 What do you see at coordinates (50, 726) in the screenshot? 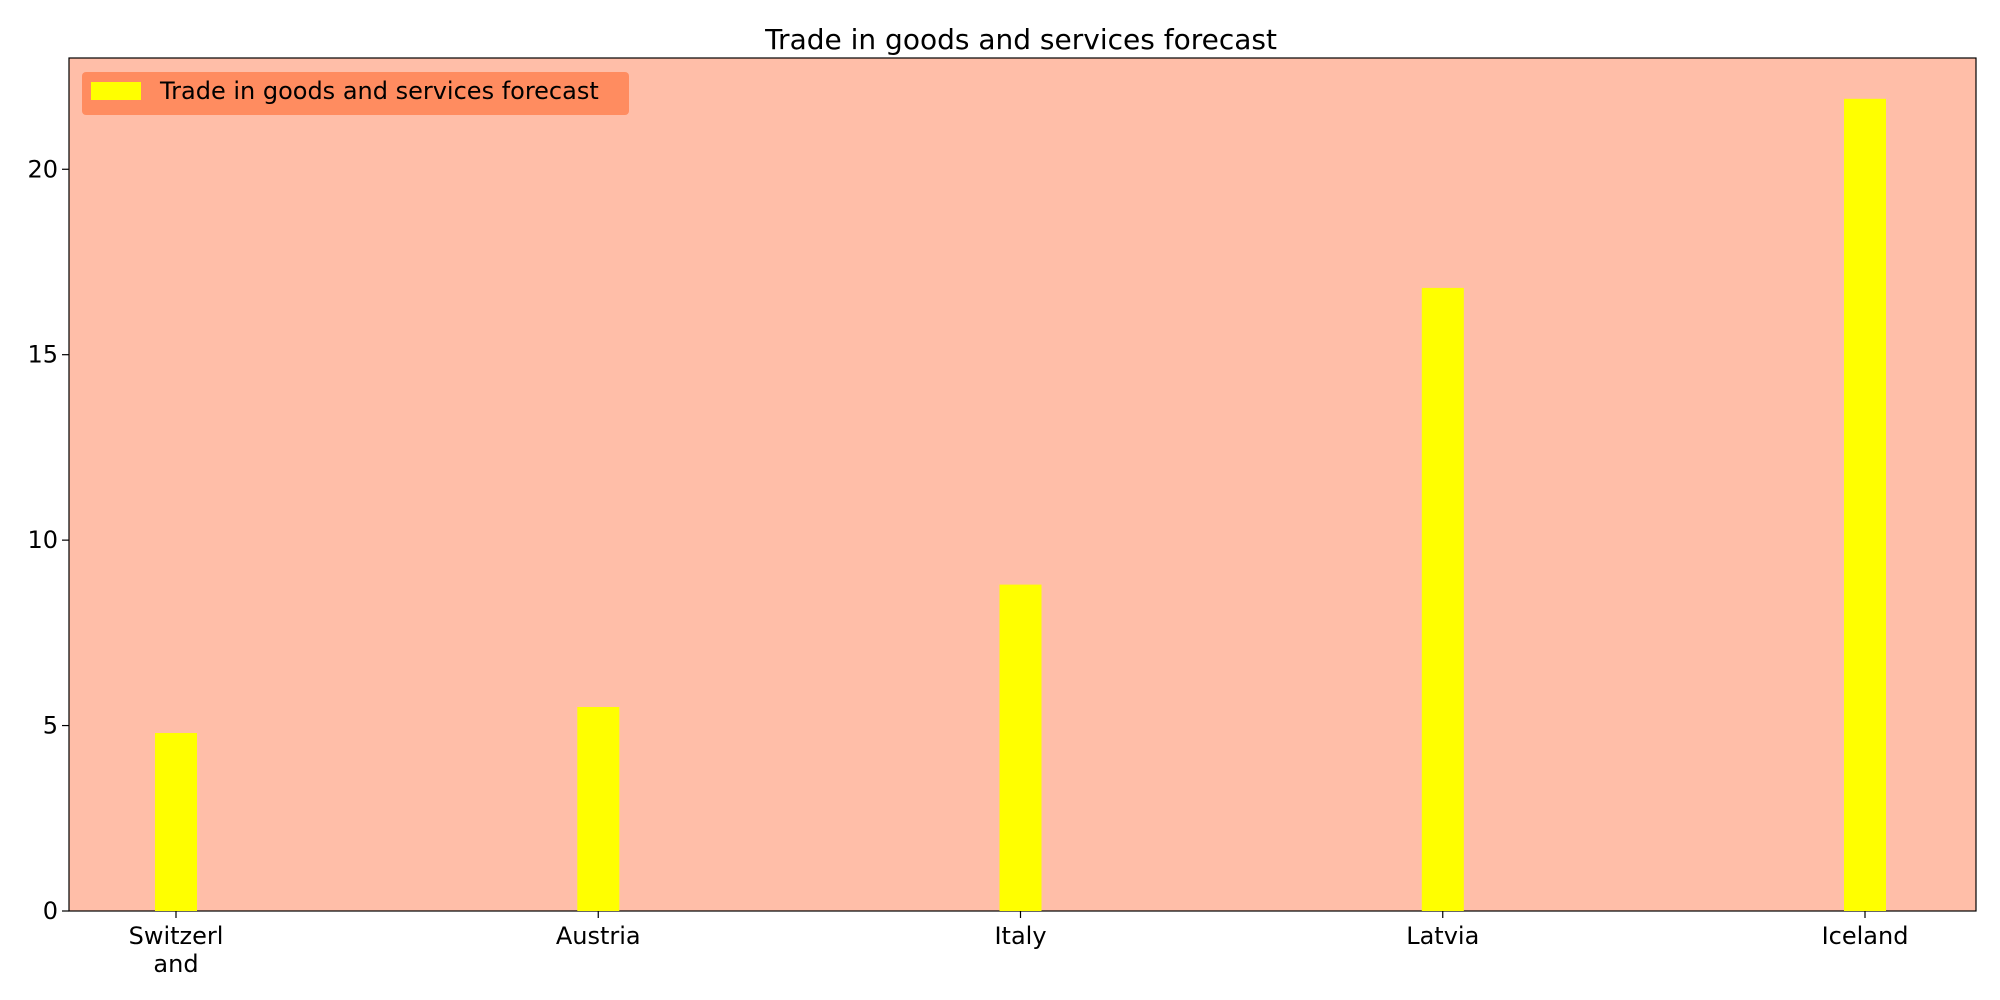
I see `y-tick-label-5: 5` at bounding box center [50, 726].